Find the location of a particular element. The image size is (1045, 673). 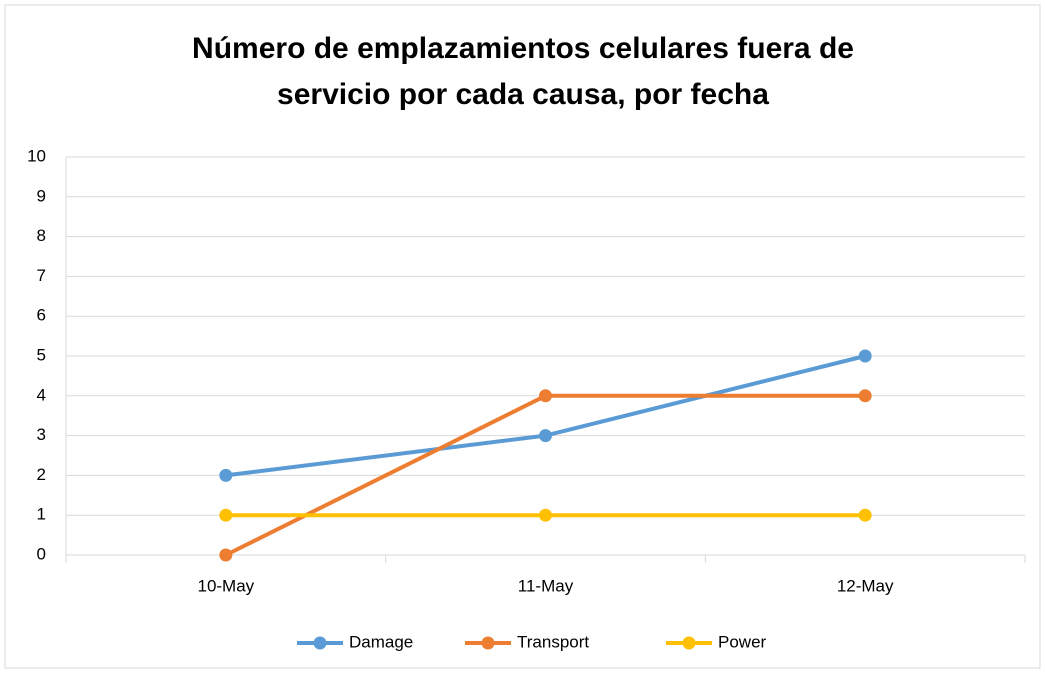

y-tick-label: 3 is located at coordinates (41, 434).